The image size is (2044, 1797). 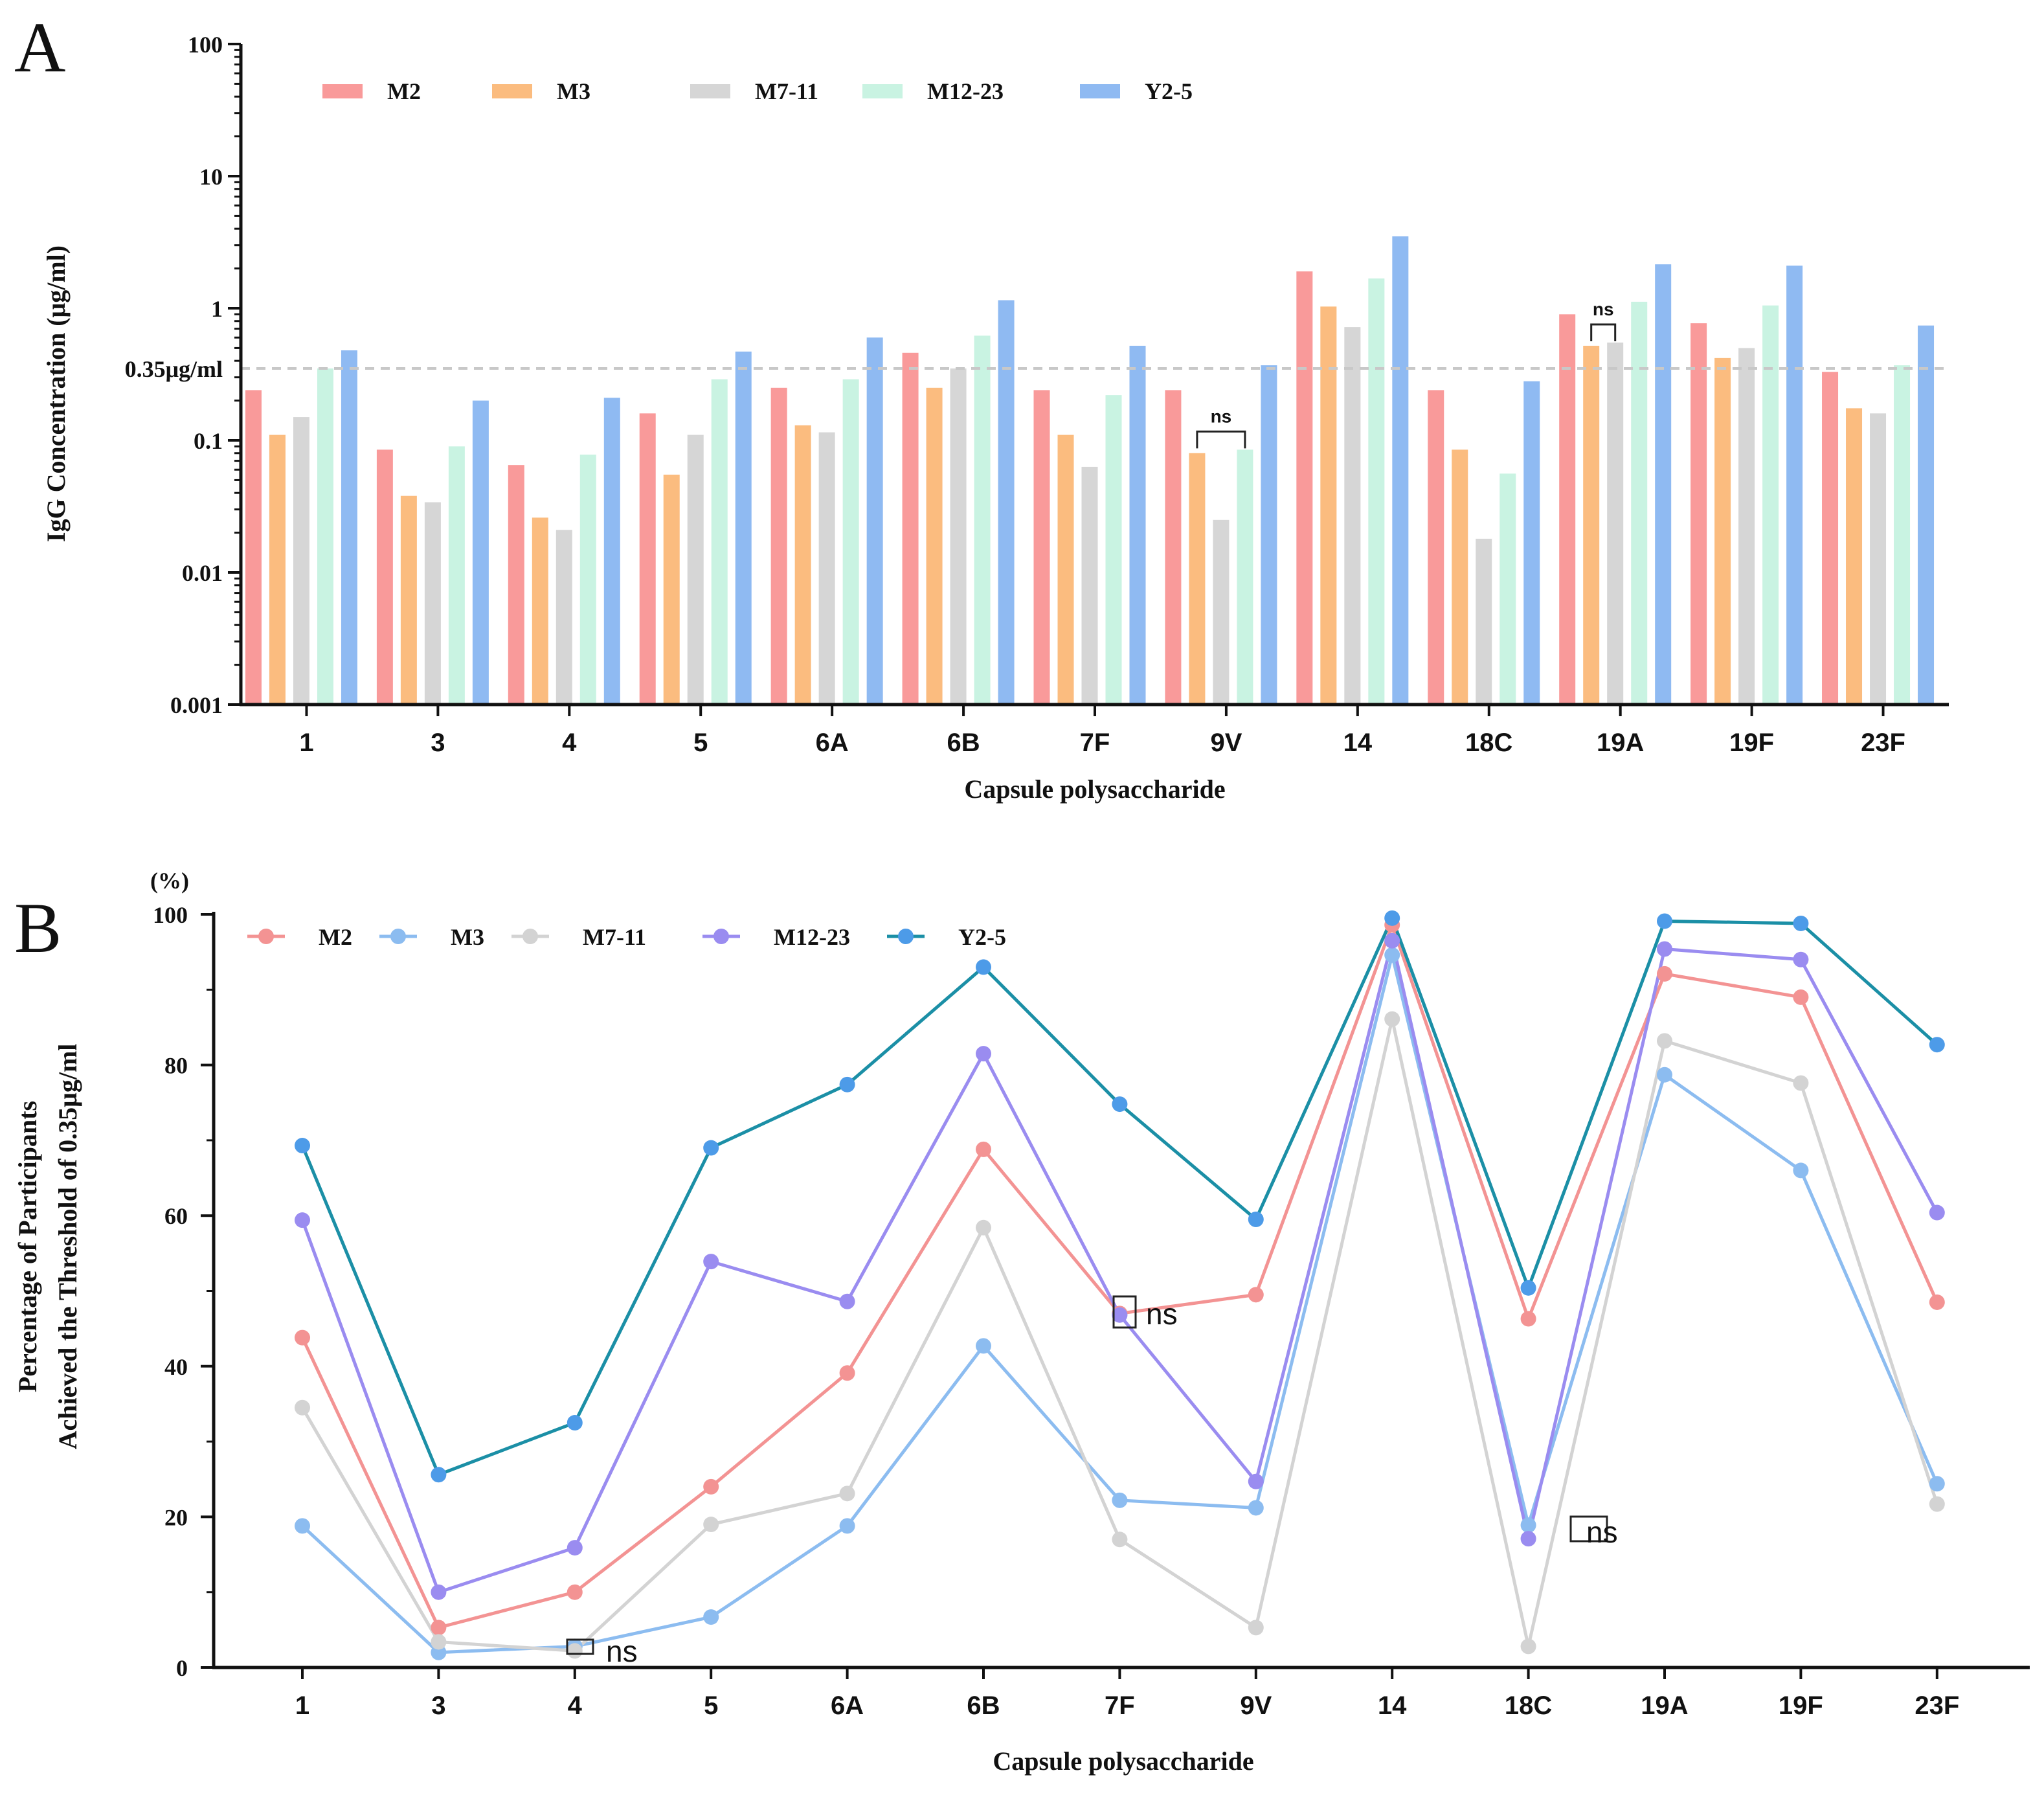 I want to click on bar-y2-5-7f, so click(x=1137, y=525).